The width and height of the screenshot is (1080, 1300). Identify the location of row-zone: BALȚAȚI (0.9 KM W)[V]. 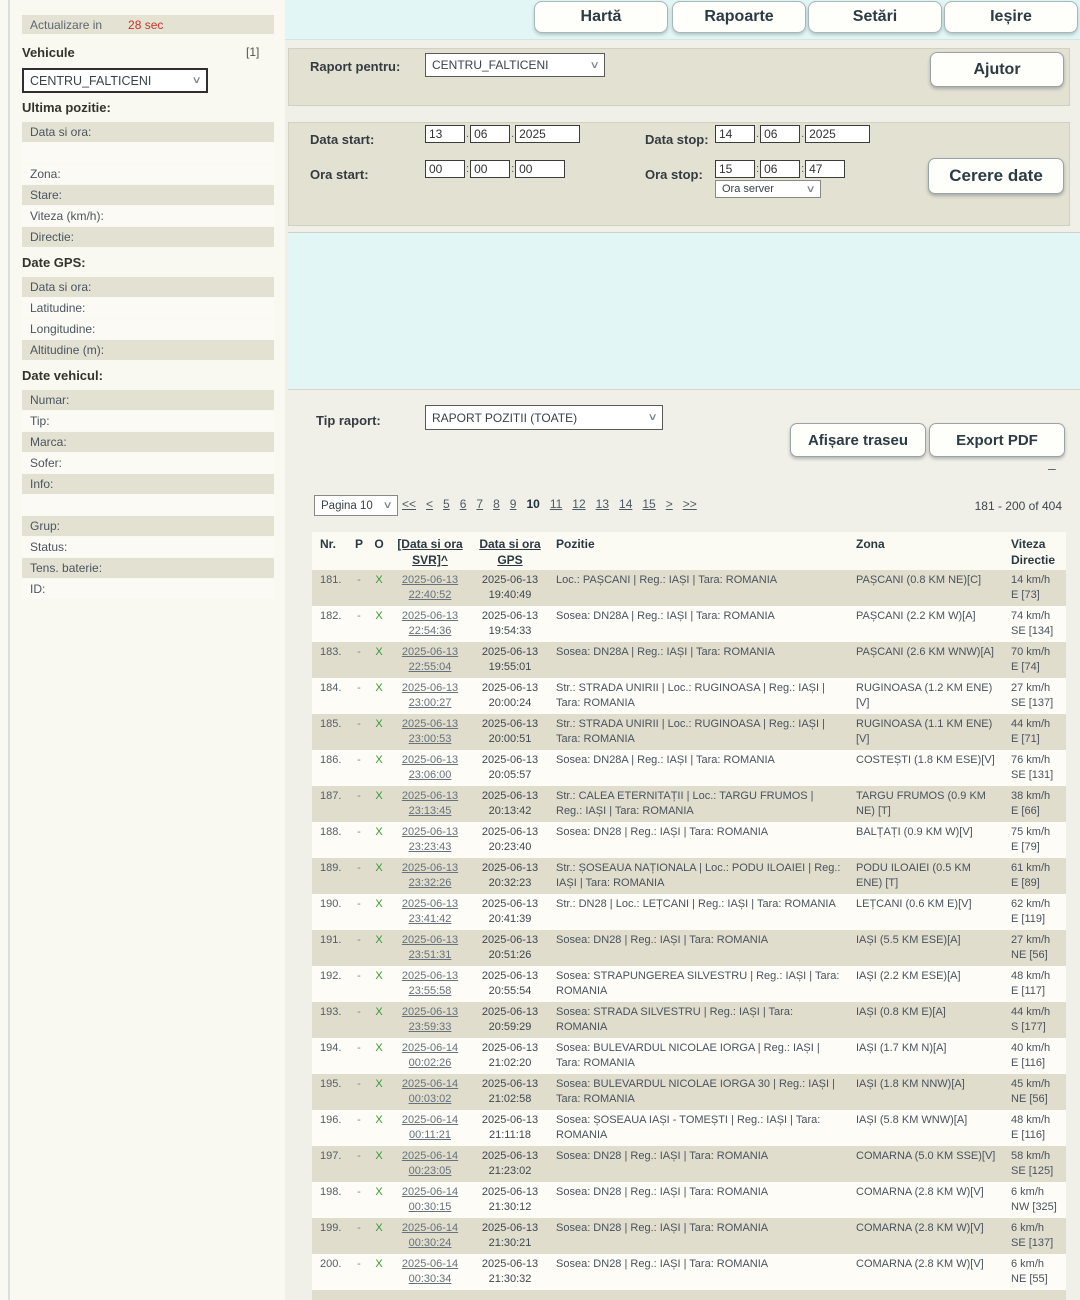
(914, 832).